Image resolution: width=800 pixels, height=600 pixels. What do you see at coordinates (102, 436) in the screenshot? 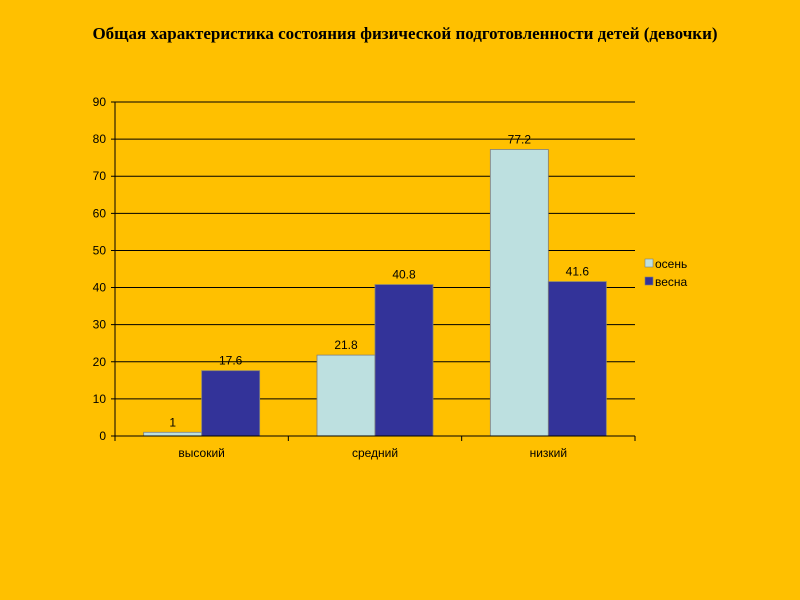
I see `y-tick-label: 0` at bounding box center [102, 436].